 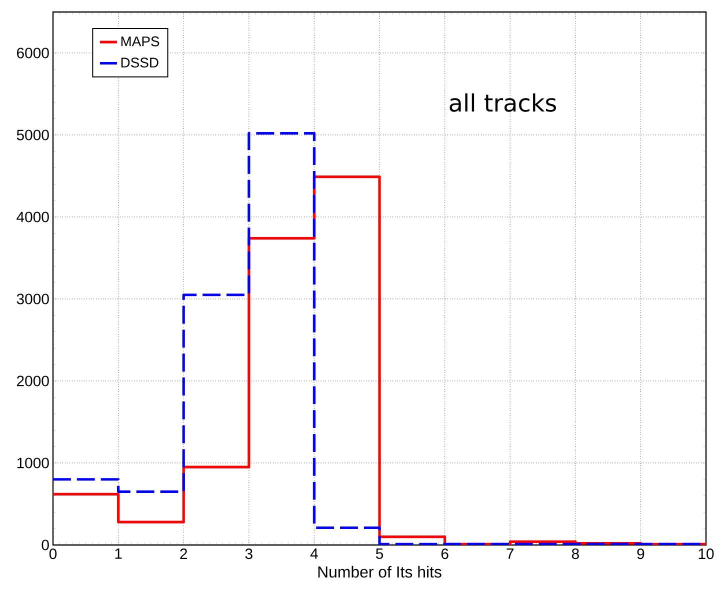 I want to click on annotation: all tracks, so click(x=503, y=102).